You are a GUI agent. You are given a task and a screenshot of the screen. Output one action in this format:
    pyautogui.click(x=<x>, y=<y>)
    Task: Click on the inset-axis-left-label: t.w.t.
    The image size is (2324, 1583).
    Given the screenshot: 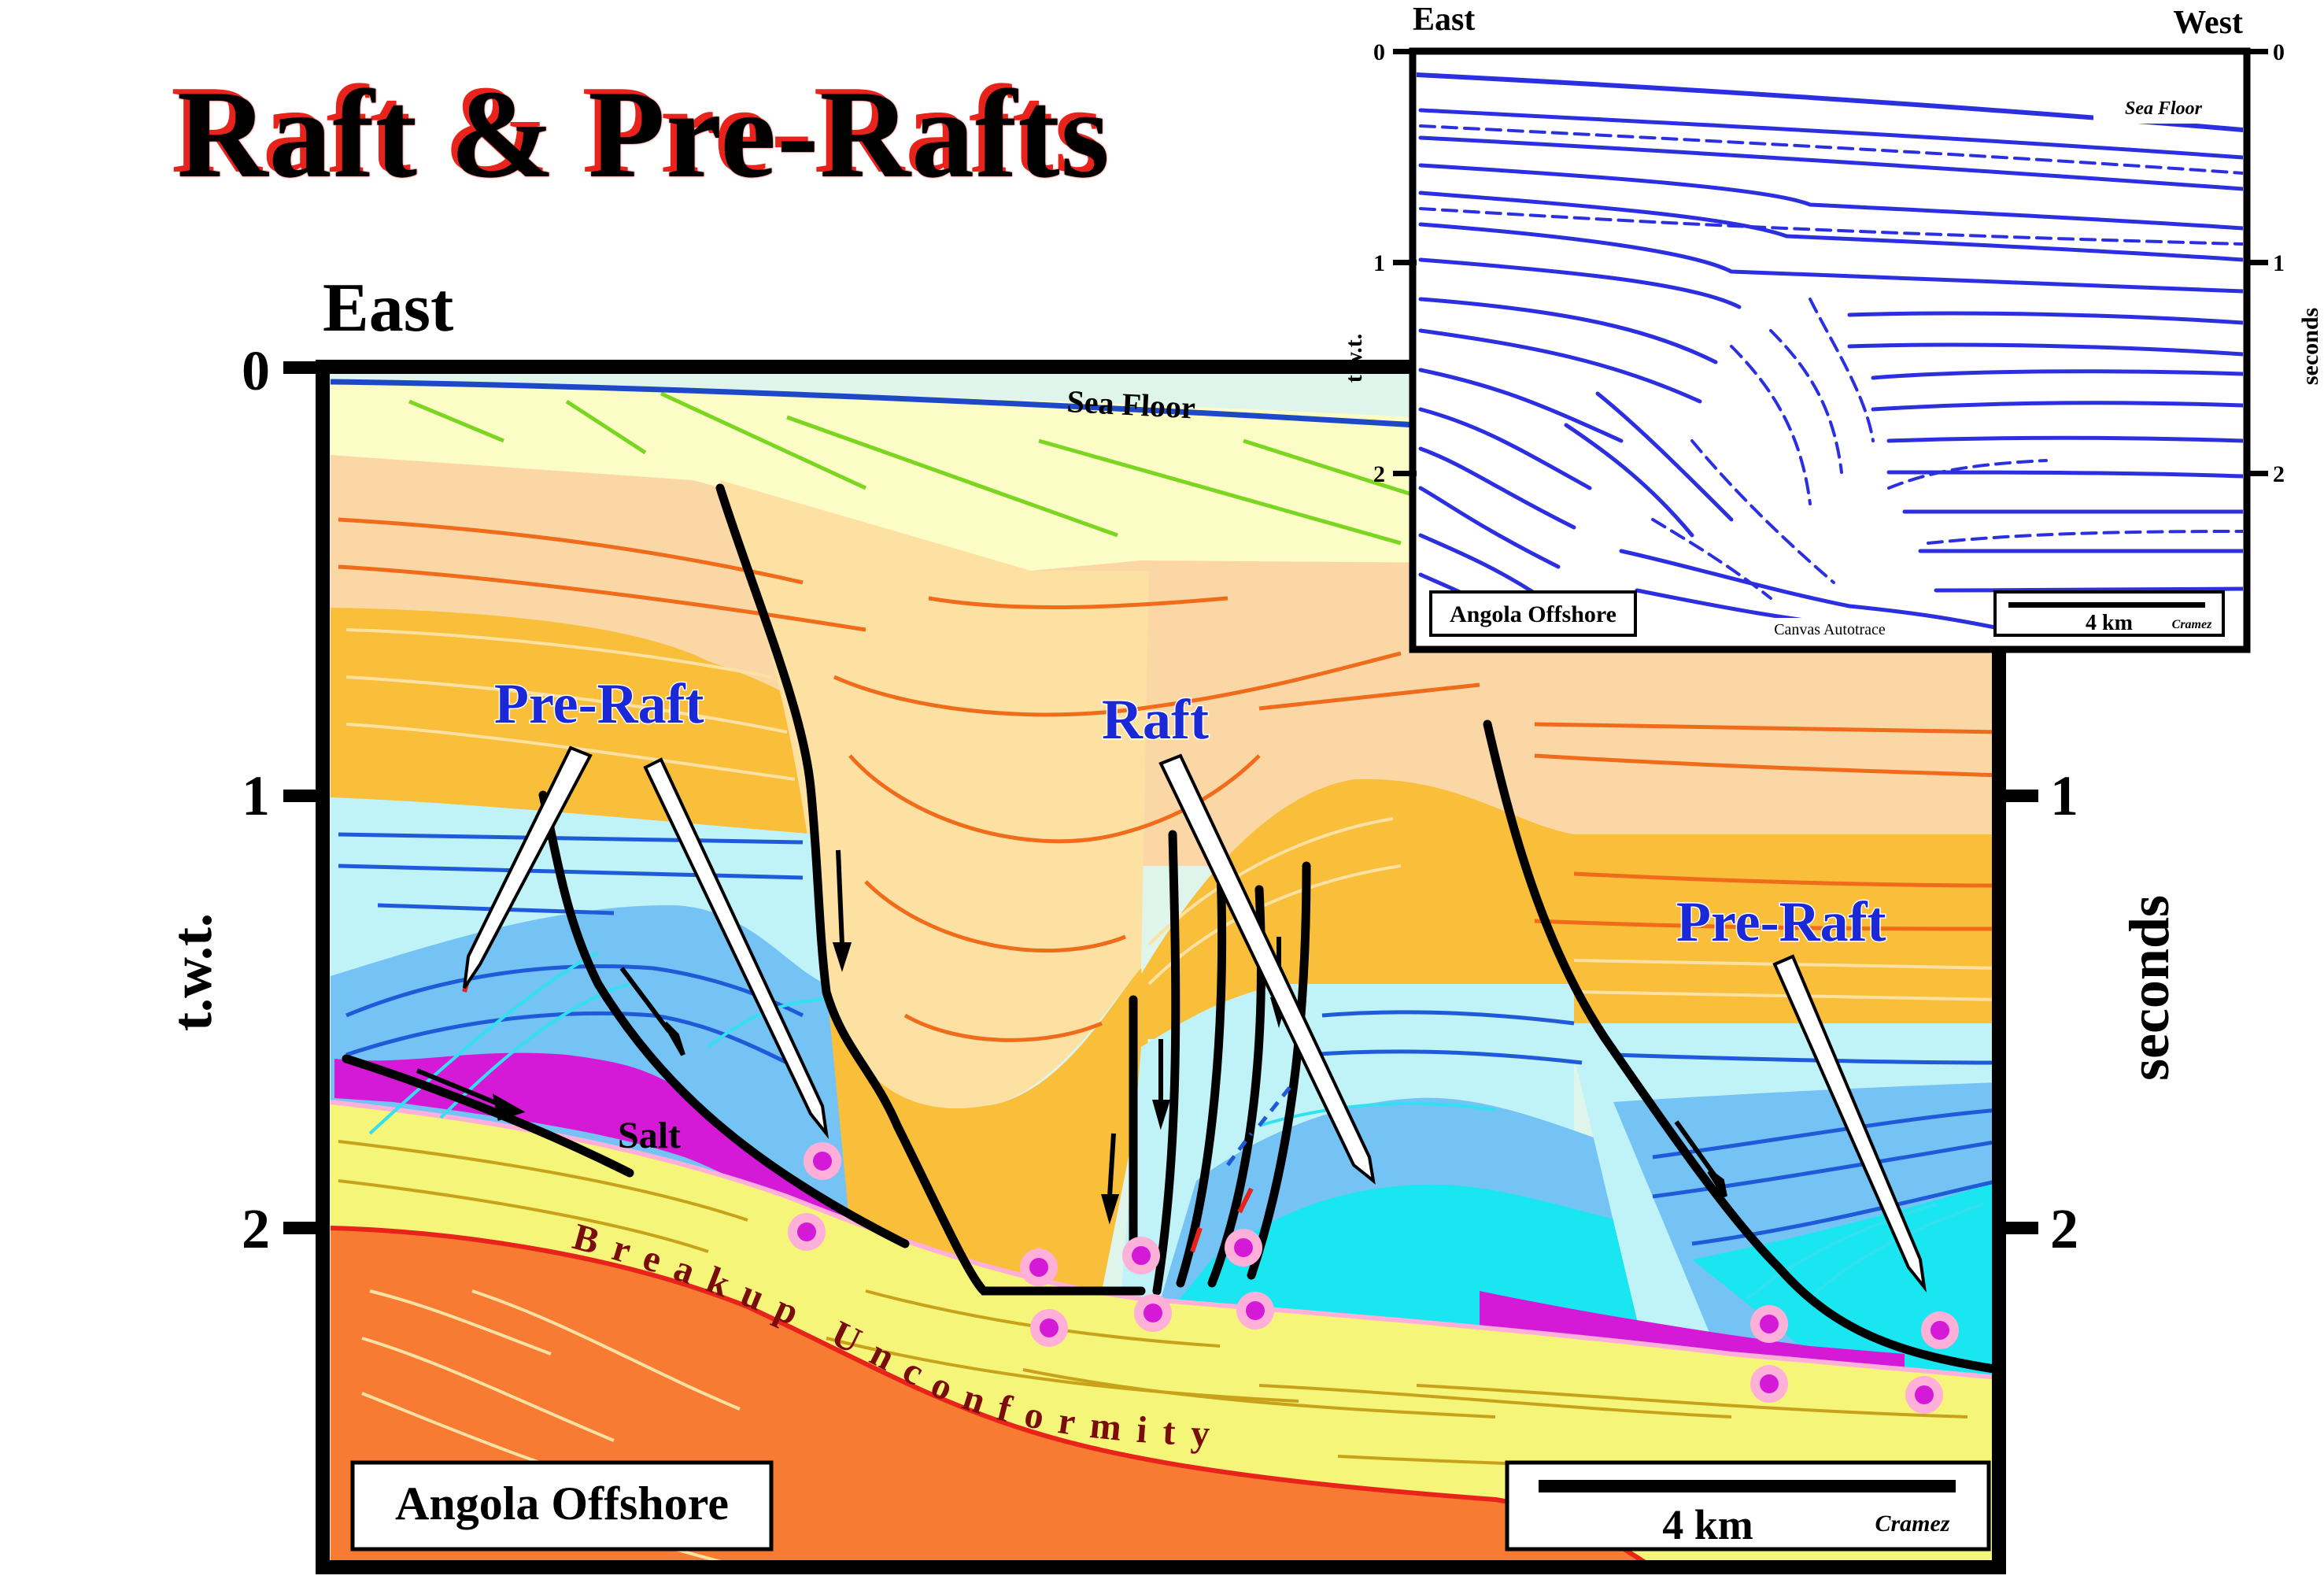 What is the action you would take?
    pyautogui.click(x=1354, y=358)
    